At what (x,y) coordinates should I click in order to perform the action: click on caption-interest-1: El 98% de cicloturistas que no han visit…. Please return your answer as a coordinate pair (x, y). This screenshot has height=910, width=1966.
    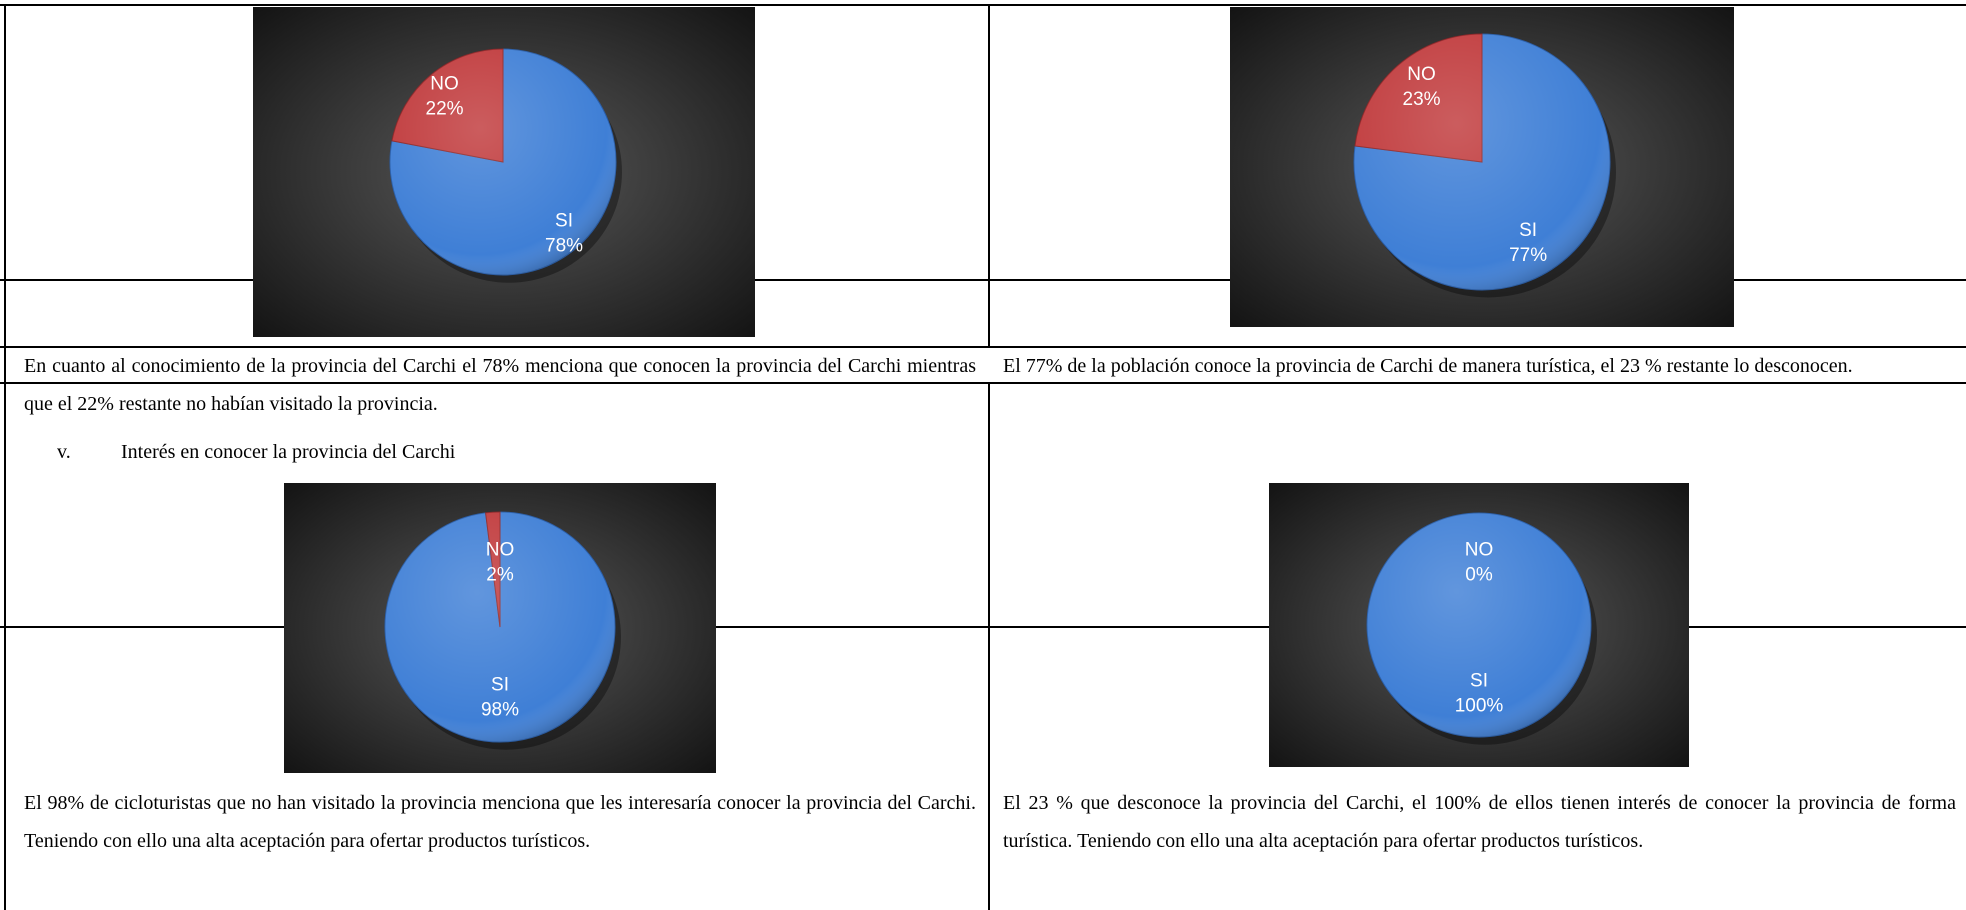
    Looking at the image, I should click on (500, 822).